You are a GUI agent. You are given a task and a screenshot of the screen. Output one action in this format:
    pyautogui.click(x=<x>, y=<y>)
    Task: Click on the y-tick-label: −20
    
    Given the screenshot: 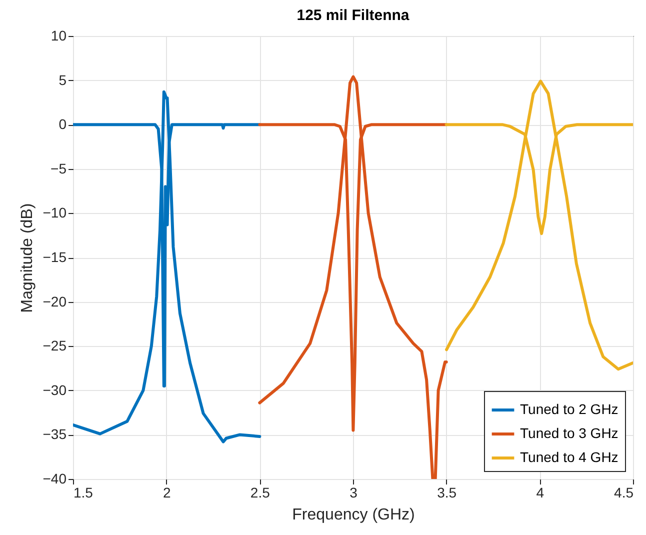 What is the action you would take?
    pyautogui.click(x=54, y=301)
    